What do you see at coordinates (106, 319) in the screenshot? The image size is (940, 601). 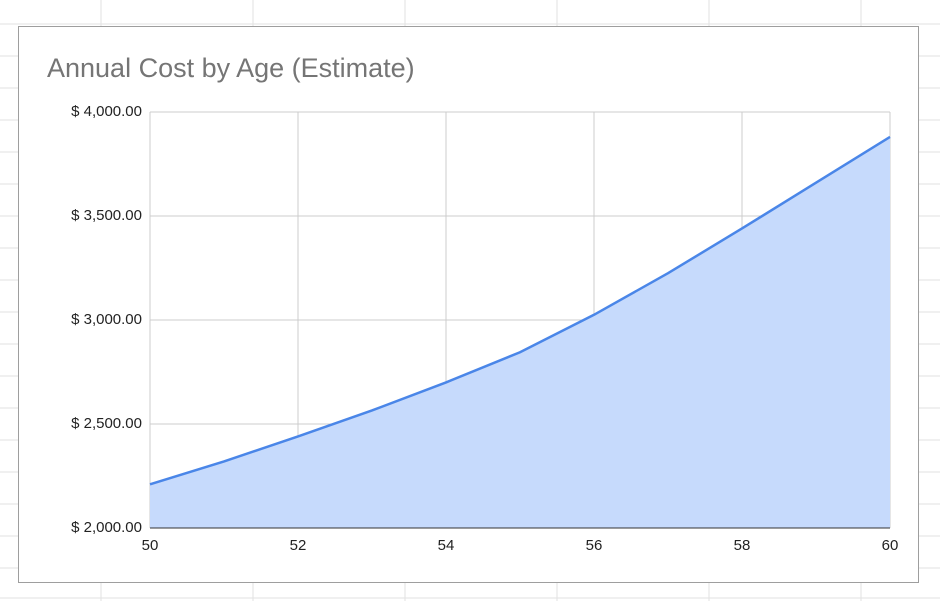 I see `y-tick-label: $ 3,000.00` at bounding box center [106, 319].